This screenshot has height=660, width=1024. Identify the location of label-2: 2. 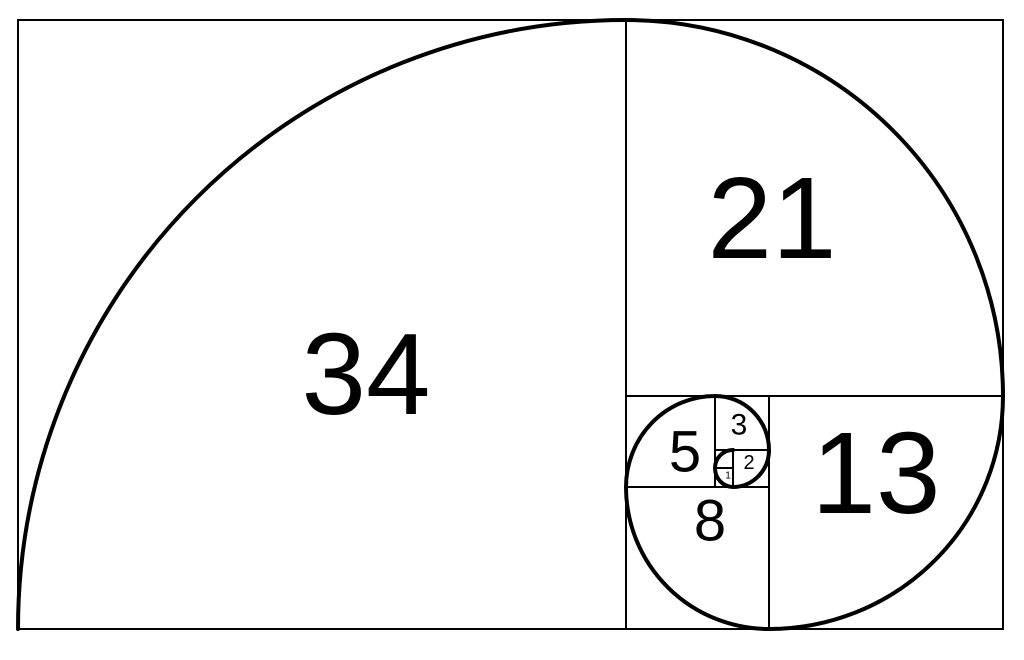
(748, 463).